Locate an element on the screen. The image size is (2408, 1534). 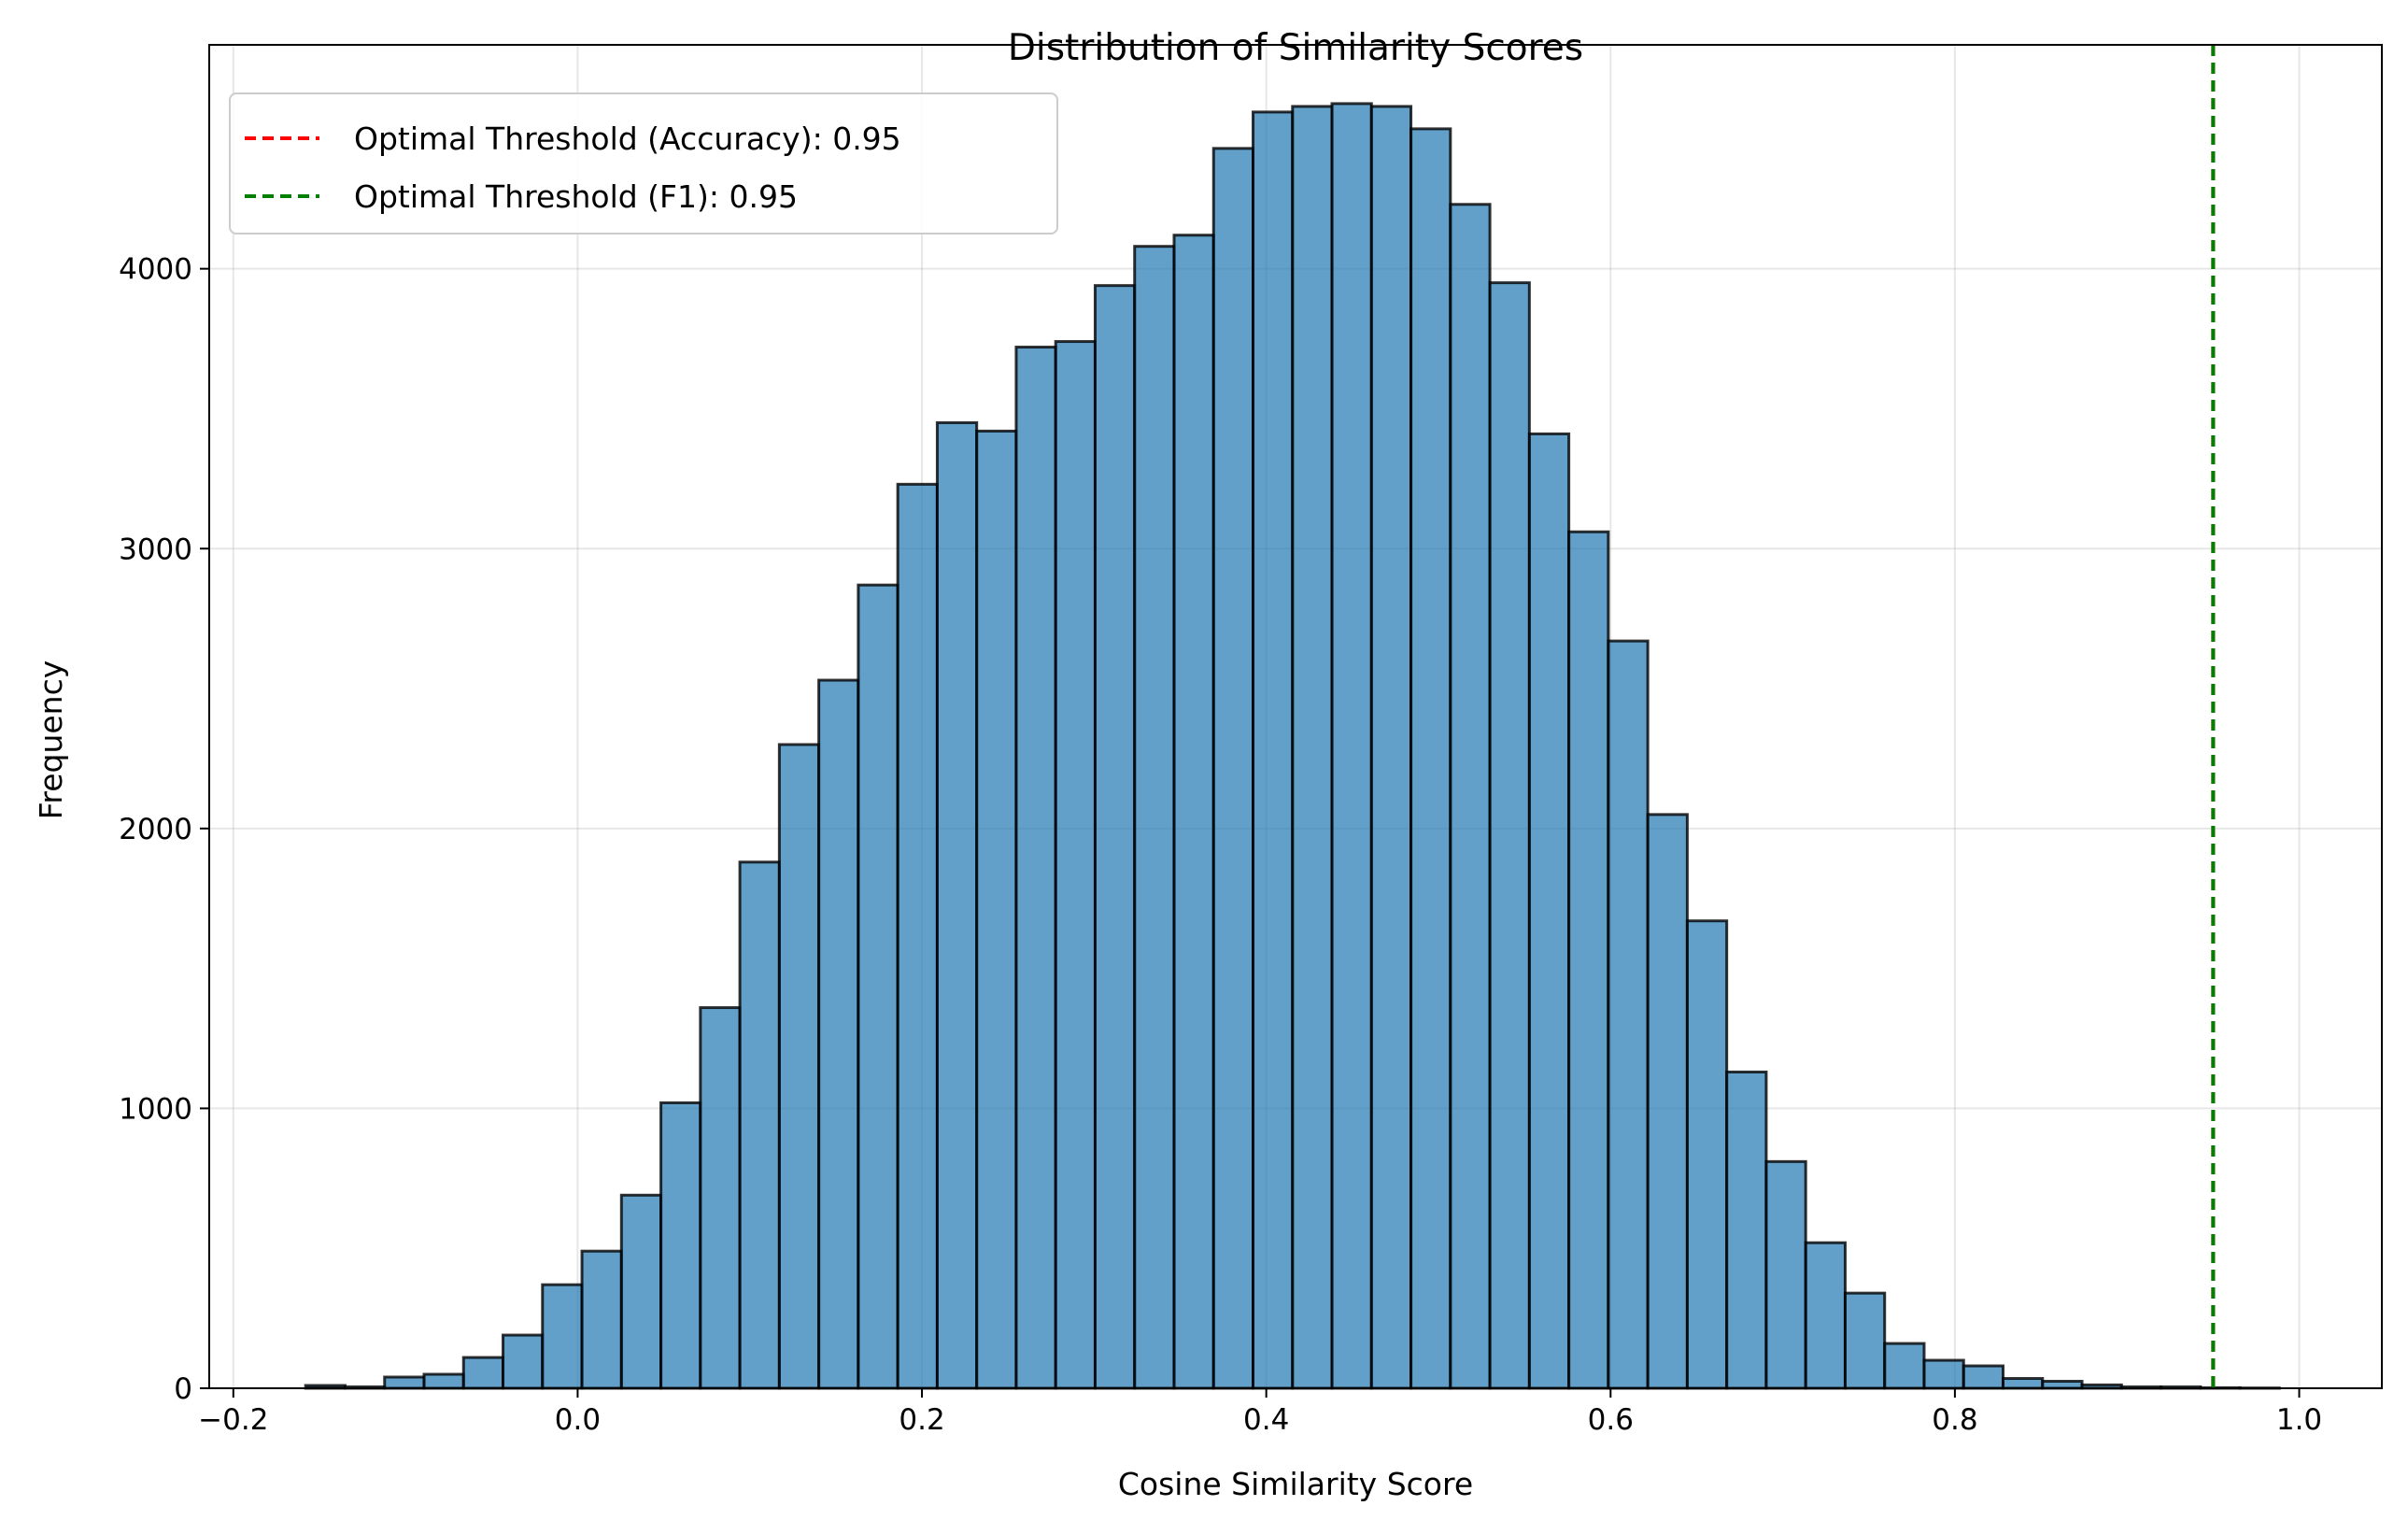
x-tick-label: 0.4 is located at coordinates (1266, 1420).